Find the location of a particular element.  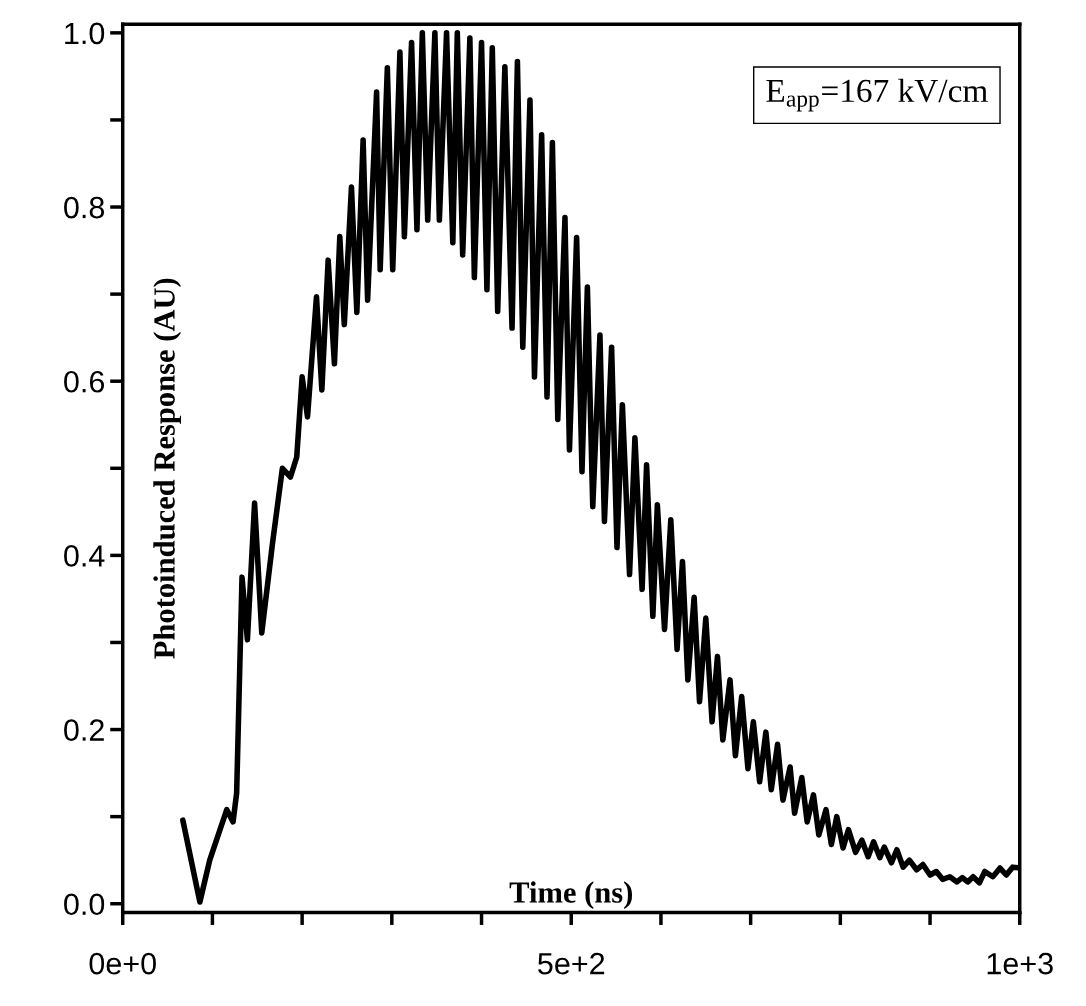

x-axis-title: Time (ns) is located at coordinates (571, 895).